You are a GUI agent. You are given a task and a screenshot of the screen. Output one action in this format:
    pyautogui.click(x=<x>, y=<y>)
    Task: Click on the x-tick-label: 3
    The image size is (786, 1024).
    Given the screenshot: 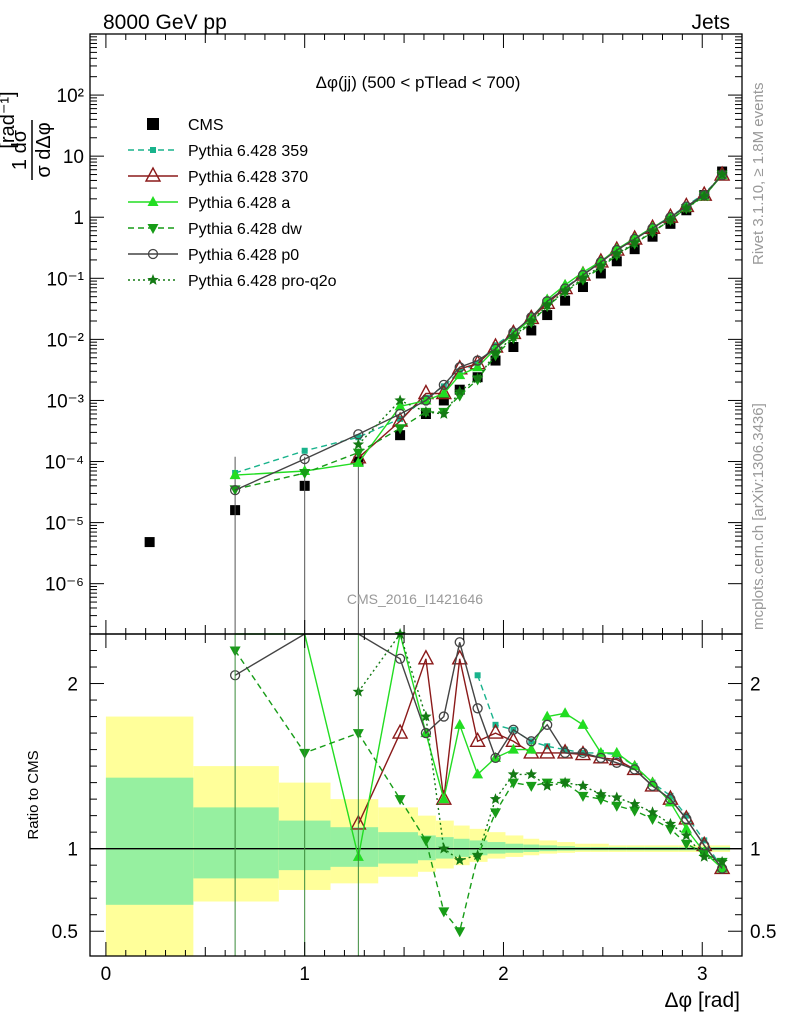 What is the action you would take?
    pyautogui.click(x=702, y=974)
    